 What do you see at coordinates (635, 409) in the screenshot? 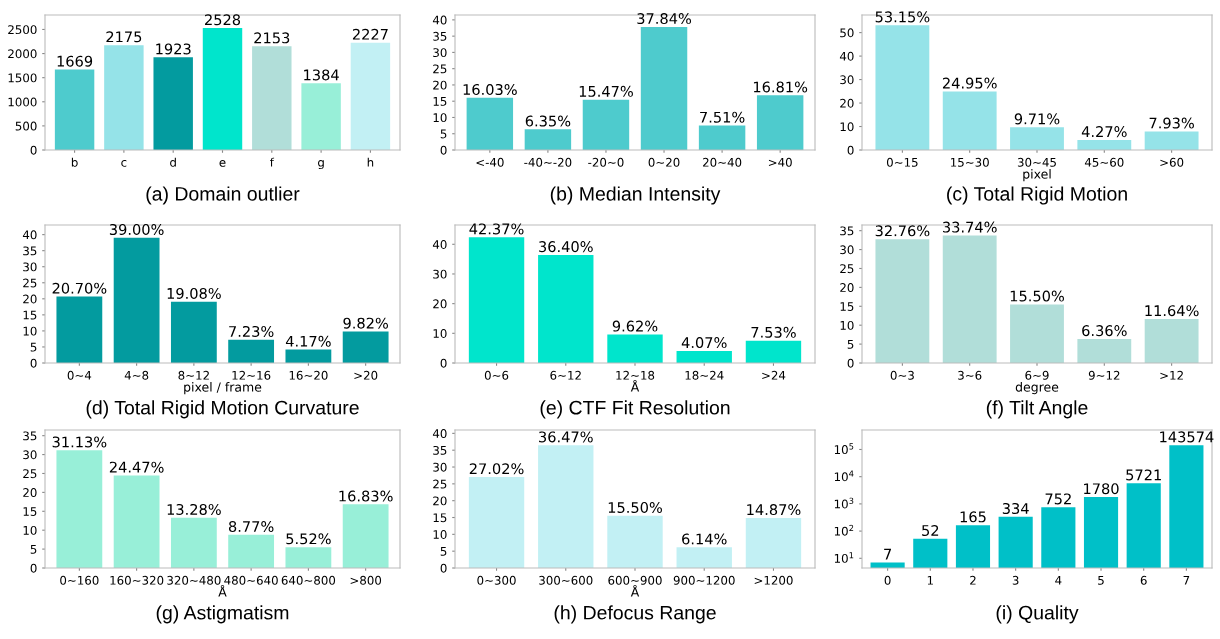
I see `text: (e) CTF Fit Resolution` at bounding box center [635, 409].